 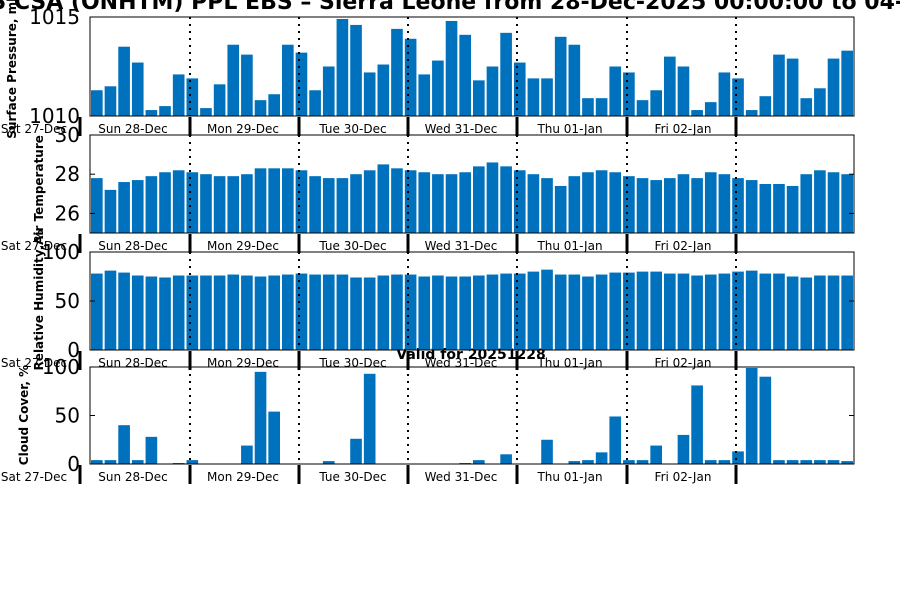 I want to click on date-label: Tue 30-Dec, so click(x=352, y=246).